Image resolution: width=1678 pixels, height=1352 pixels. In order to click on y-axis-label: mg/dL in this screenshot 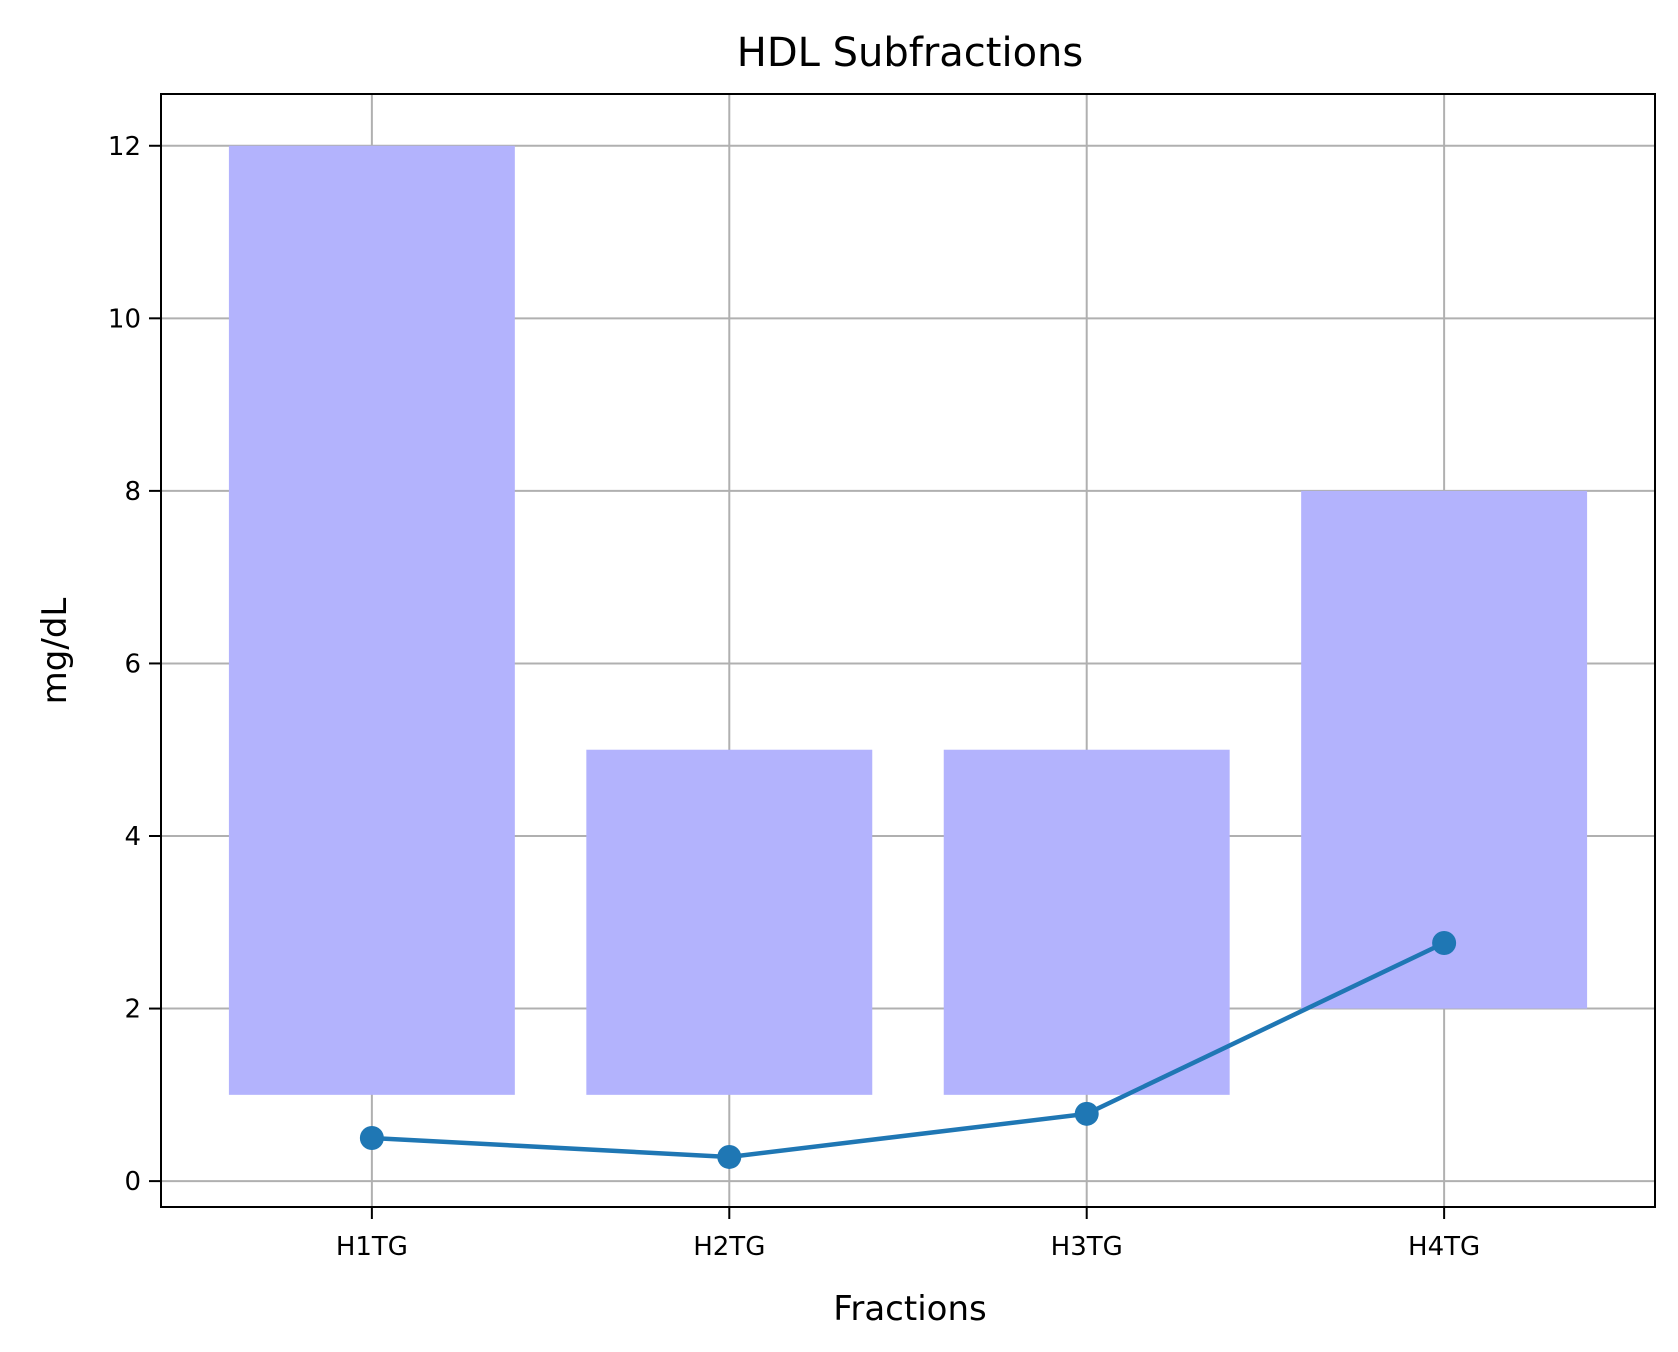, I will do `click(55, 651)`.